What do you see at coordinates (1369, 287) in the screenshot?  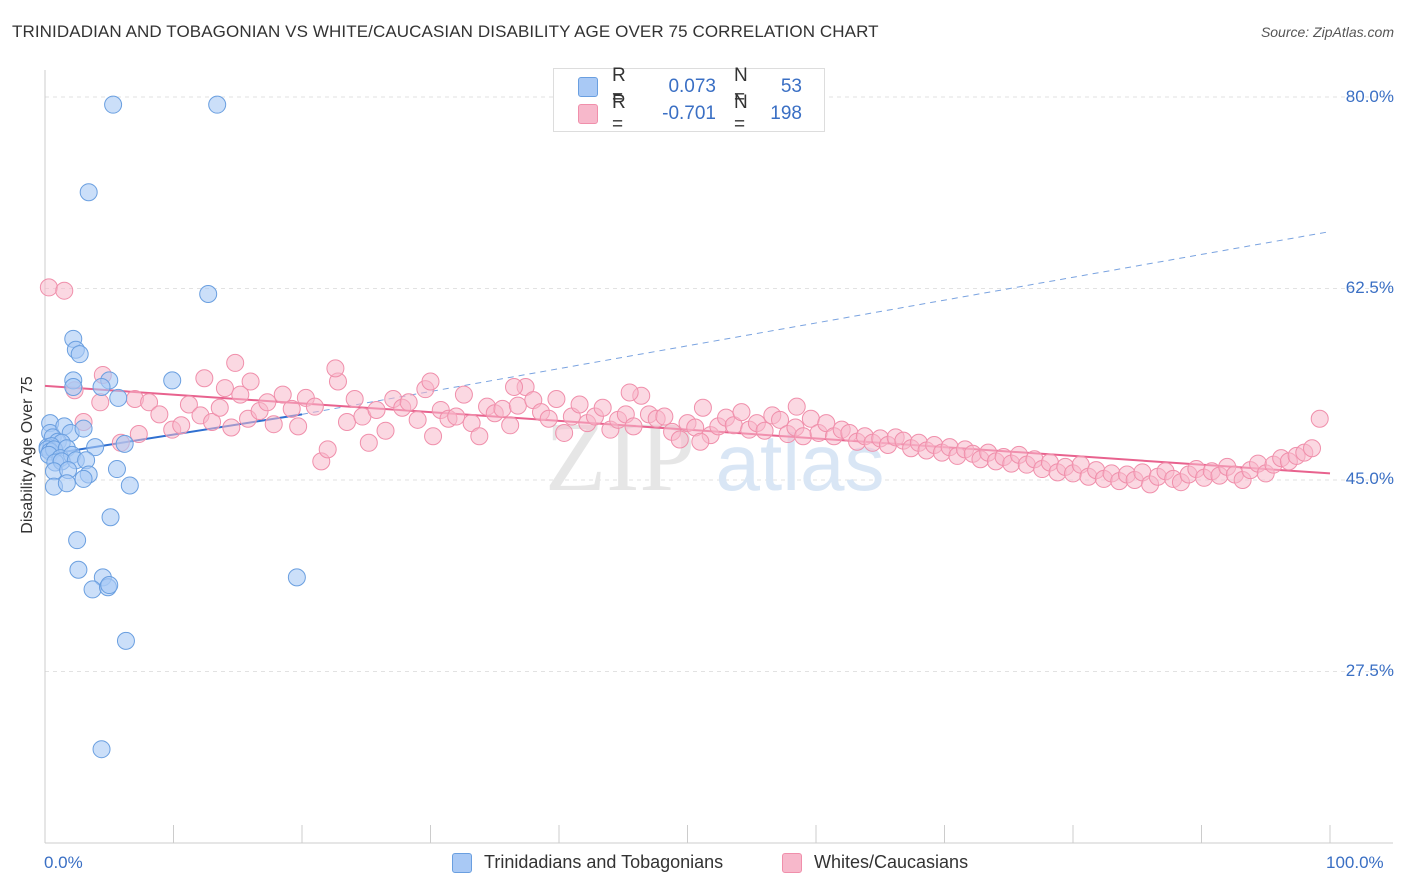 I see `y-tick-62-5: 62.5%` at bounding box center [1369, 287].